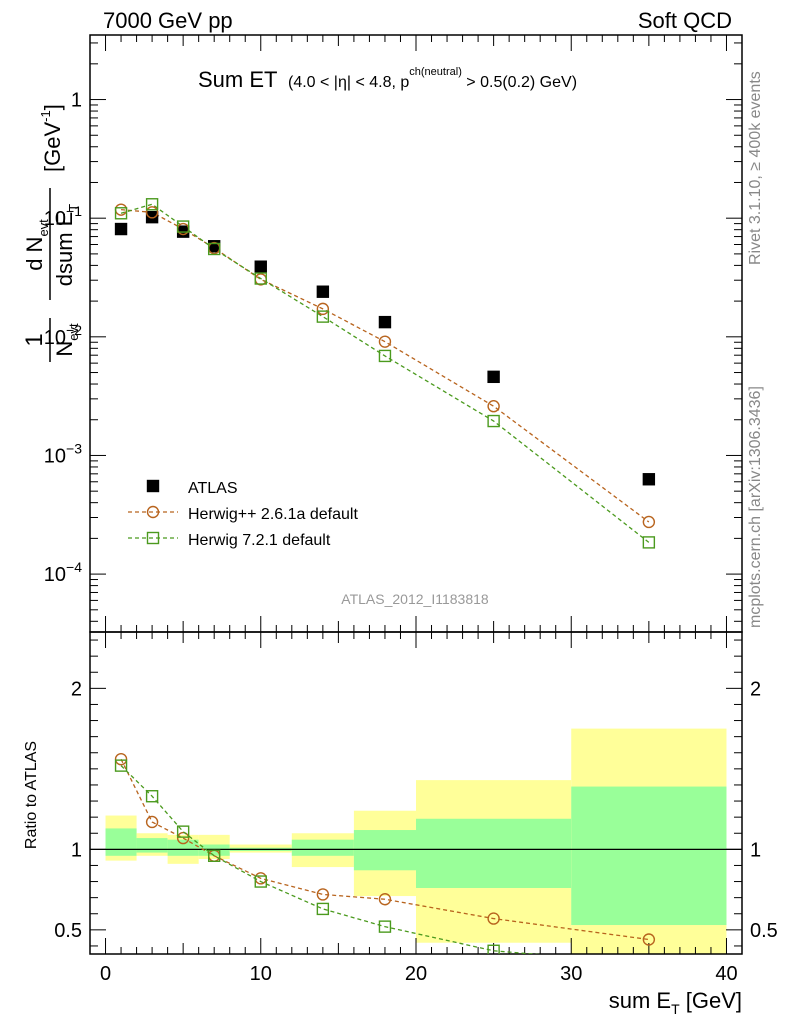  What do you see at coordinates (755, 168) in the screenshot?
I see `side-text-top: Rivet 3.1.10, ≥ 400k events` at bounding box center [755, 168].